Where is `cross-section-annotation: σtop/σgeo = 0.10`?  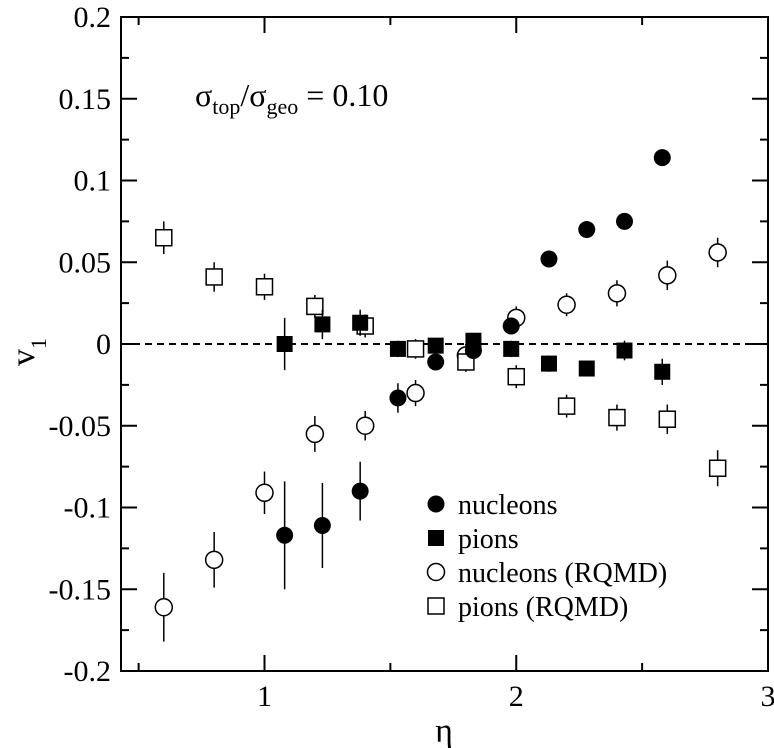 cross-section-annotation: σtop/σgeo = 0.10 is located at coordinates (291, 98).